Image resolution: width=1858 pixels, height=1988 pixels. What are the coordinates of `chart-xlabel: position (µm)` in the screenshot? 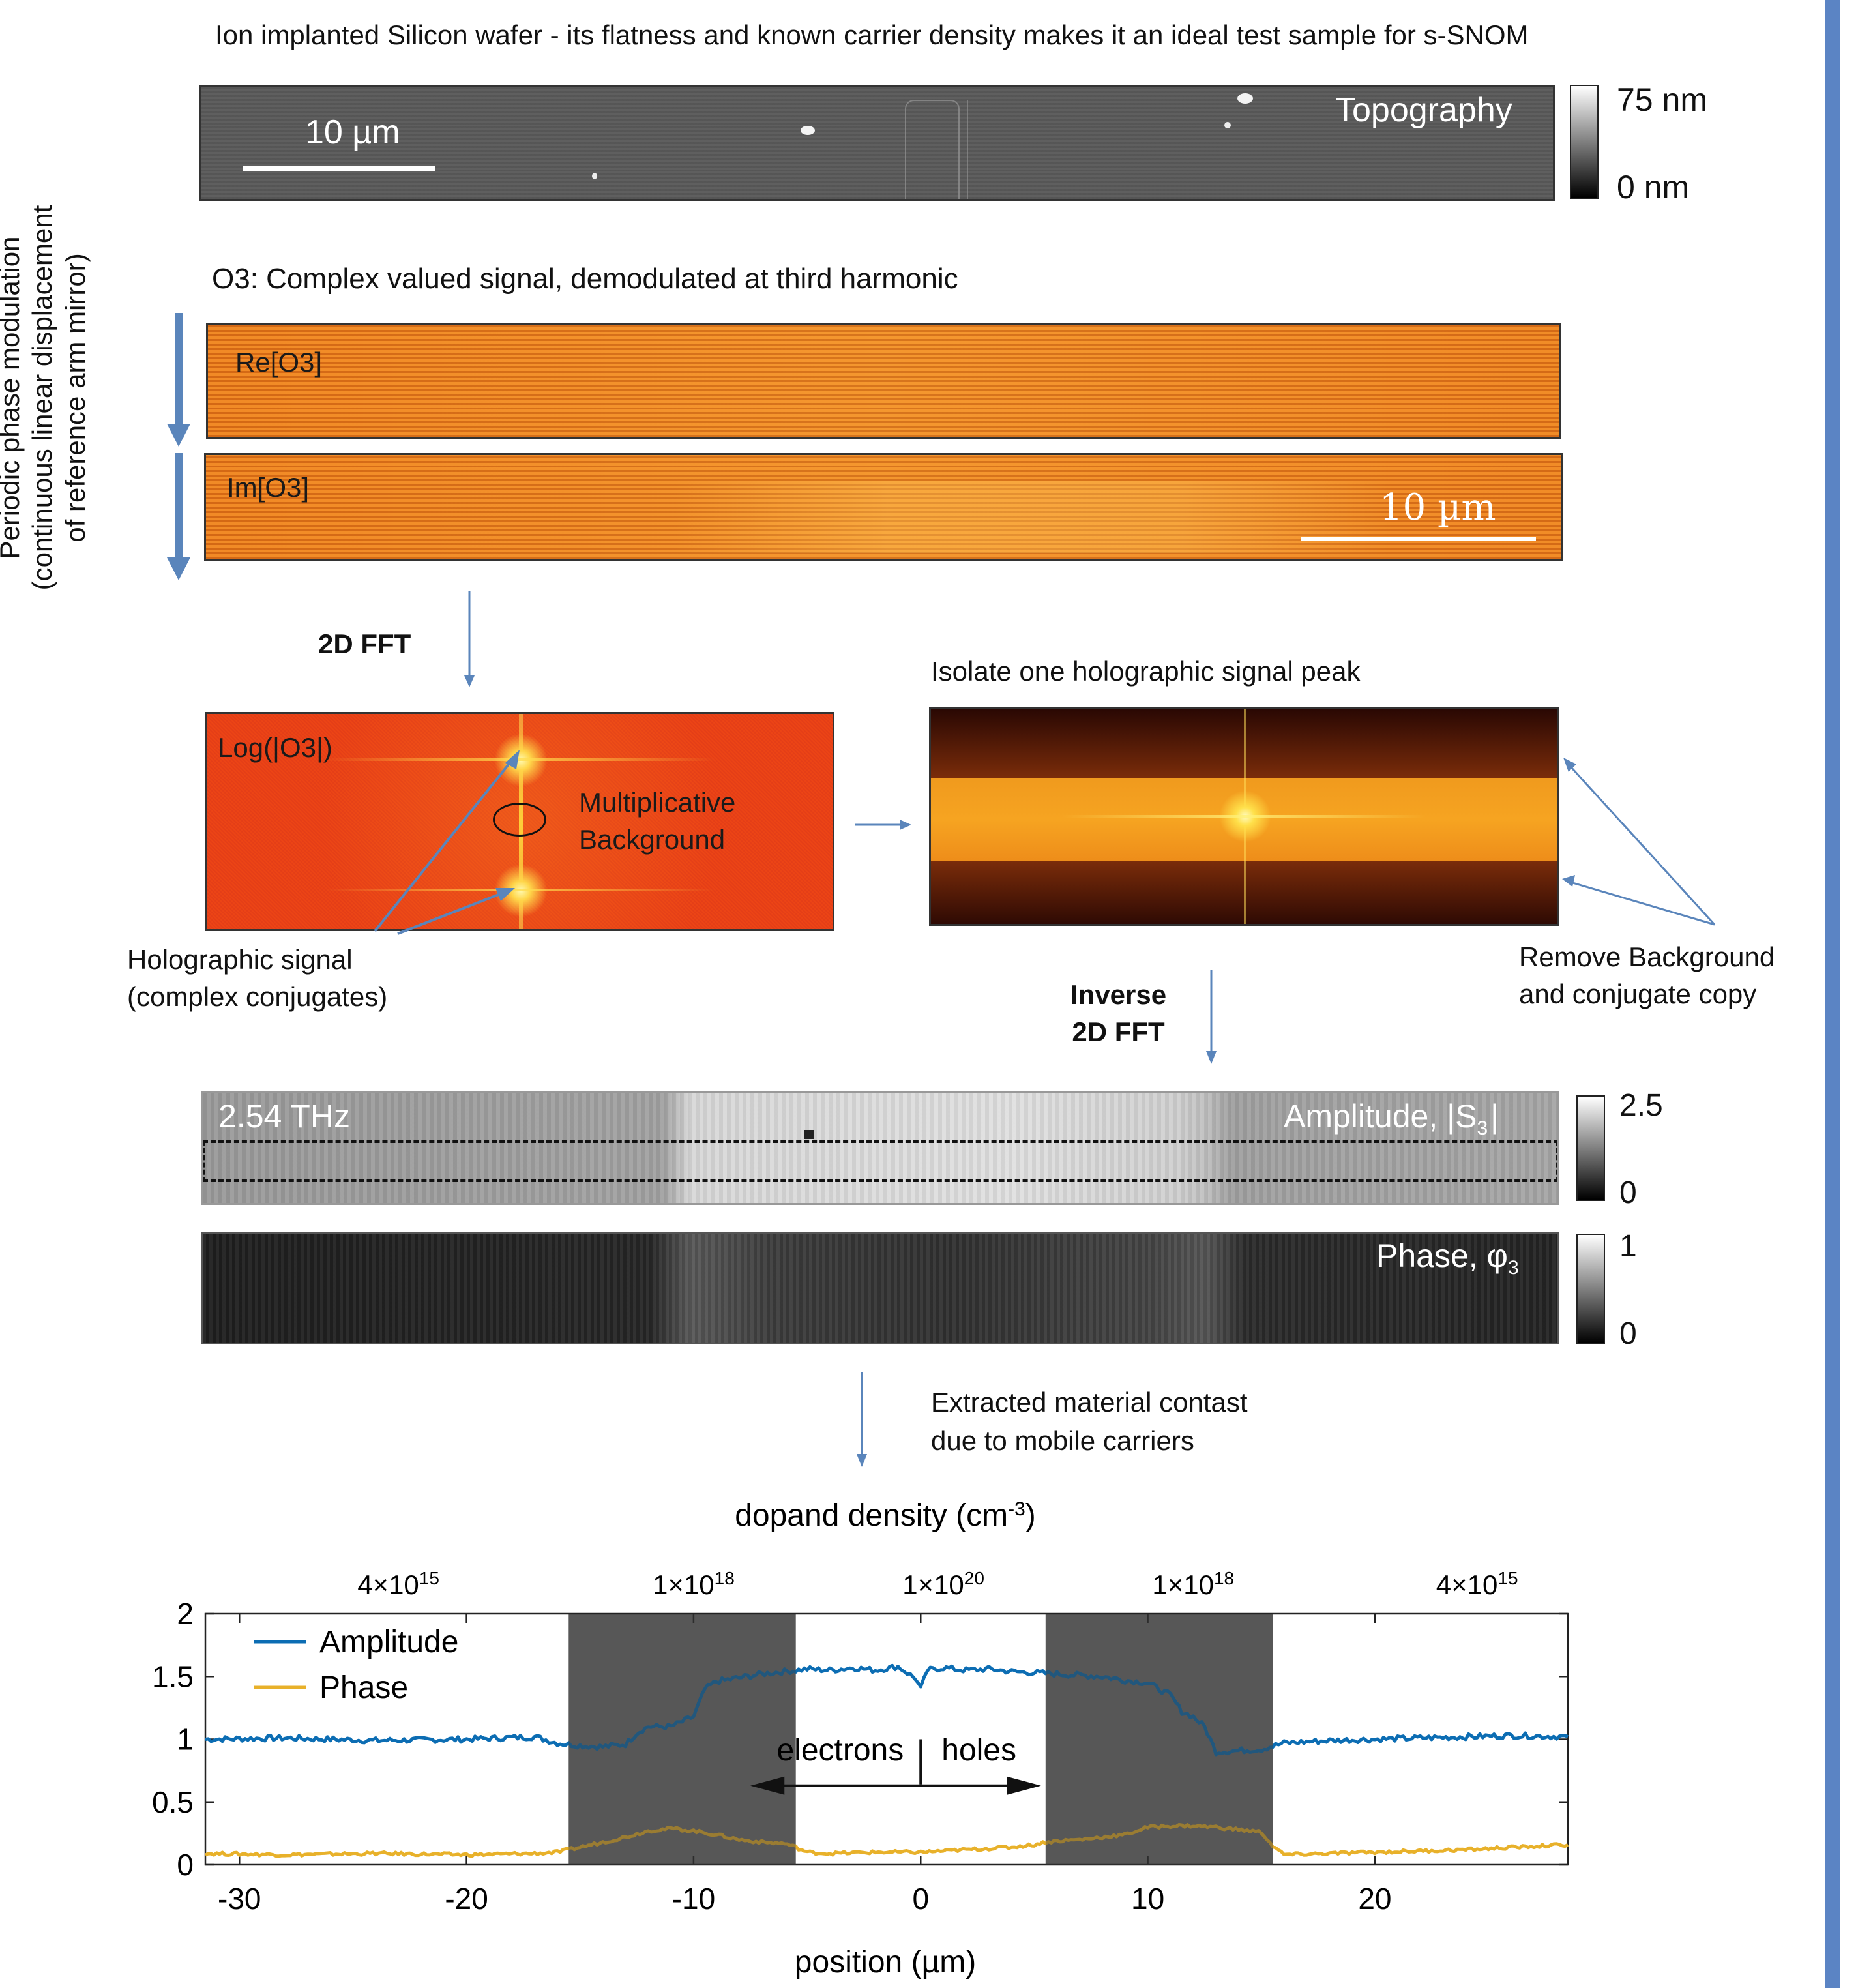 It's located at (885, 1962).